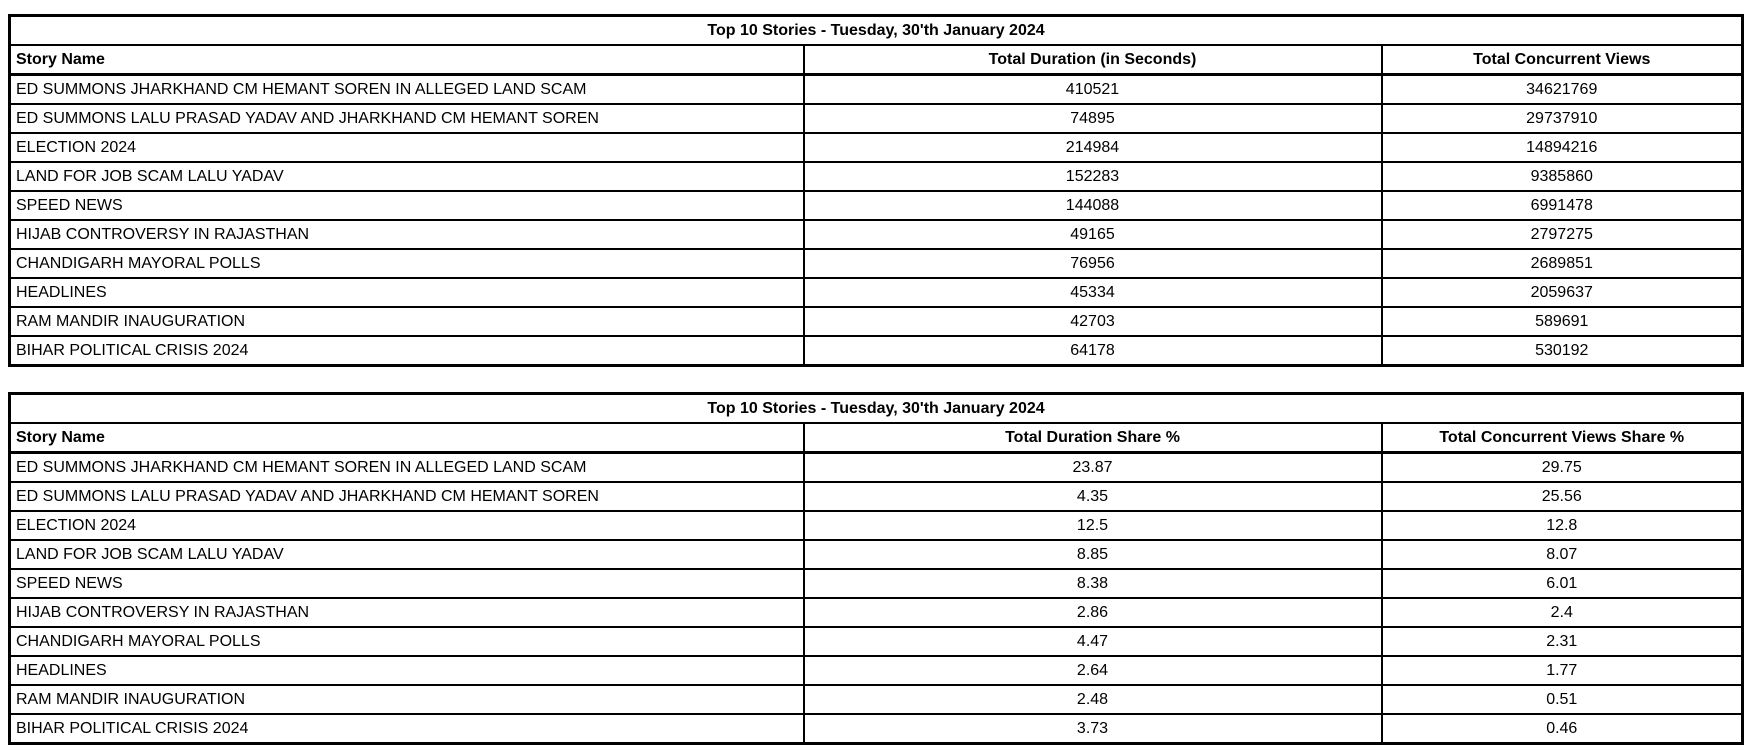 This screenshot has height=750, width=1752. Describe the element at coordinates (1562, 467) in the screenshot. I see `value-cell: 29.75` at that location.